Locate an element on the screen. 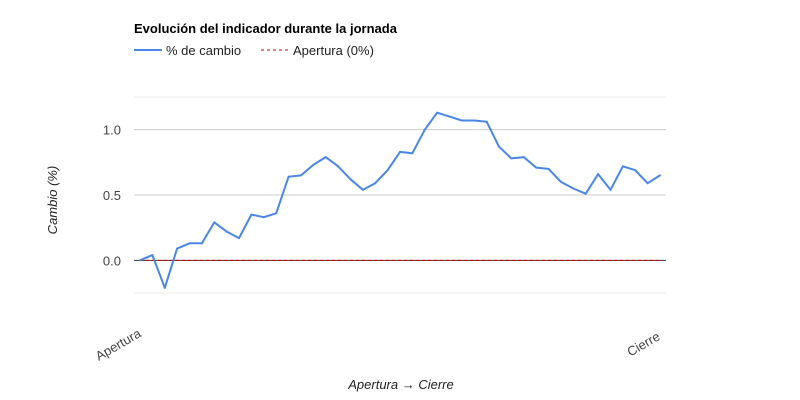  x-tick-label-start: Apertura is located at coordinates (118, 344).